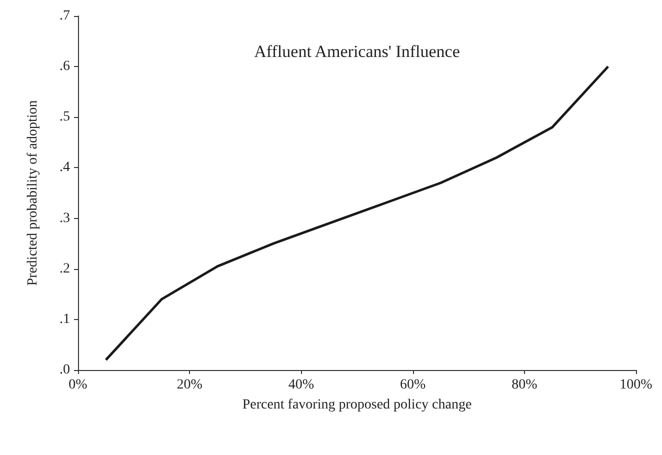 This screenshot has height=455, width=662. What do you see at coordinates (78, 385) in the screenshot?
I see `x-tick-label: 0%` at bounding box center [78, 385].